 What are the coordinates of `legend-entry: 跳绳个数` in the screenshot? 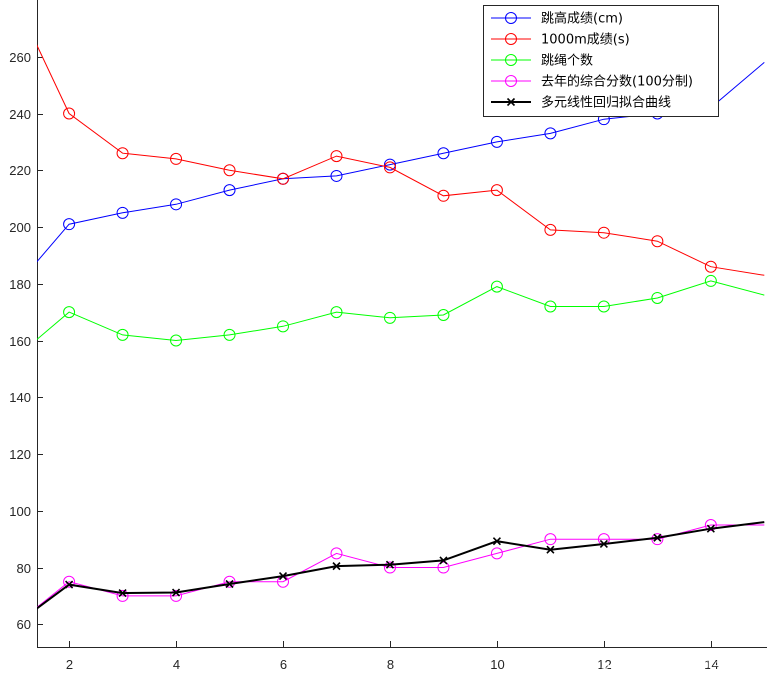 It's located at (542, 61).